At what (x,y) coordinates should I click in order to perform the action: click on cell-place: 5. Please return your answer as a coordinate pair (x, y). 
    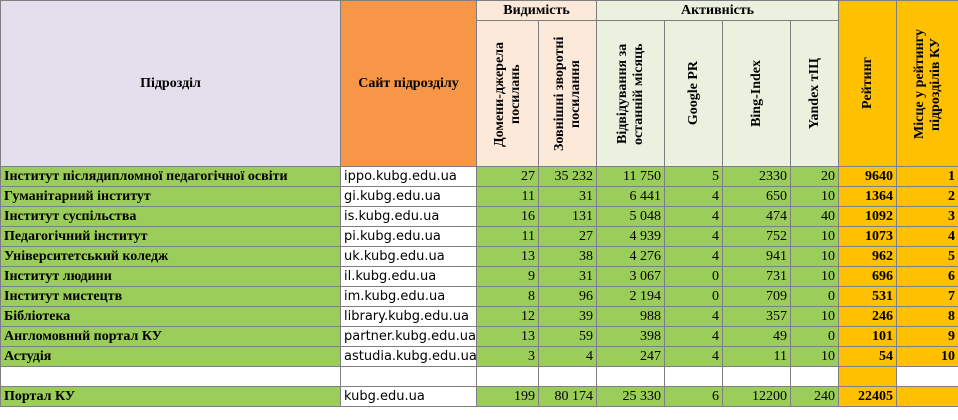
    Looking at the image, I should click on (927, 256).